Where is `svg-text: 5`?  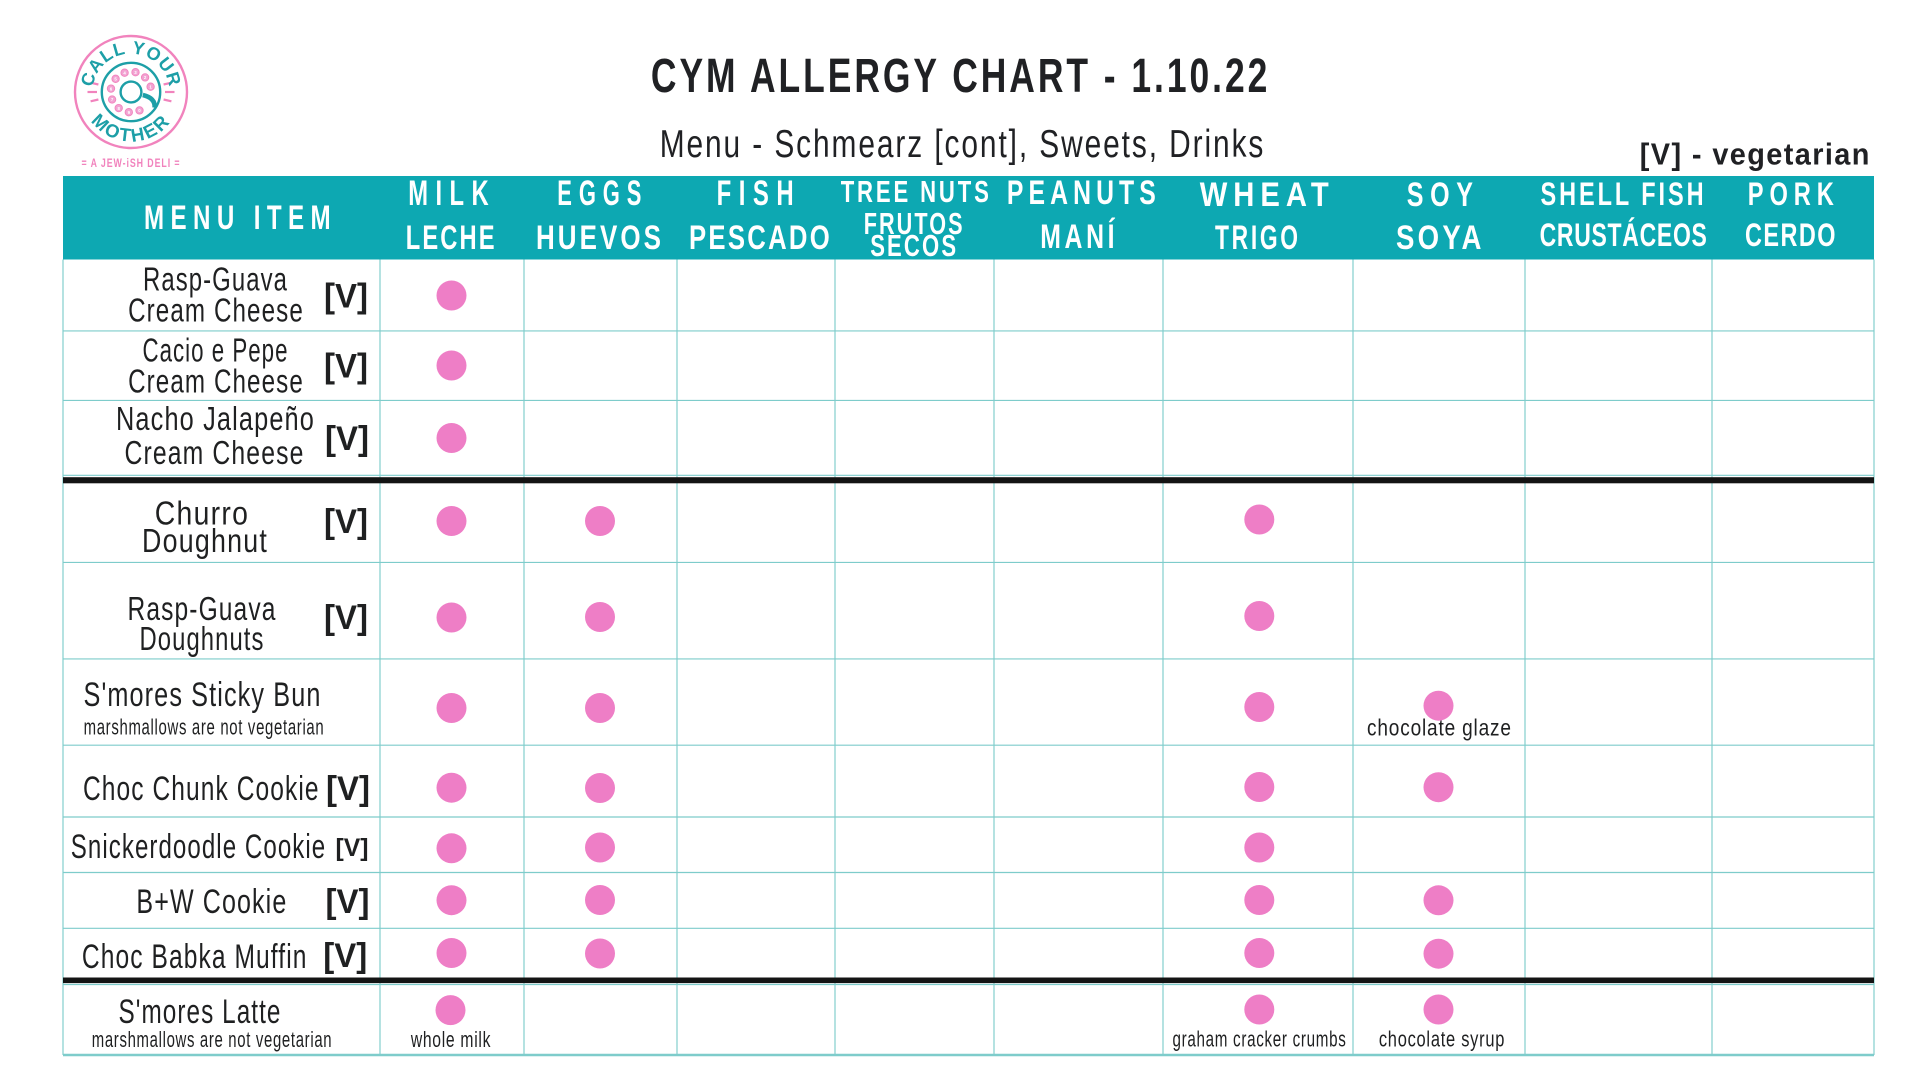 svg-text: 5 is located at coordinates (115, 79).